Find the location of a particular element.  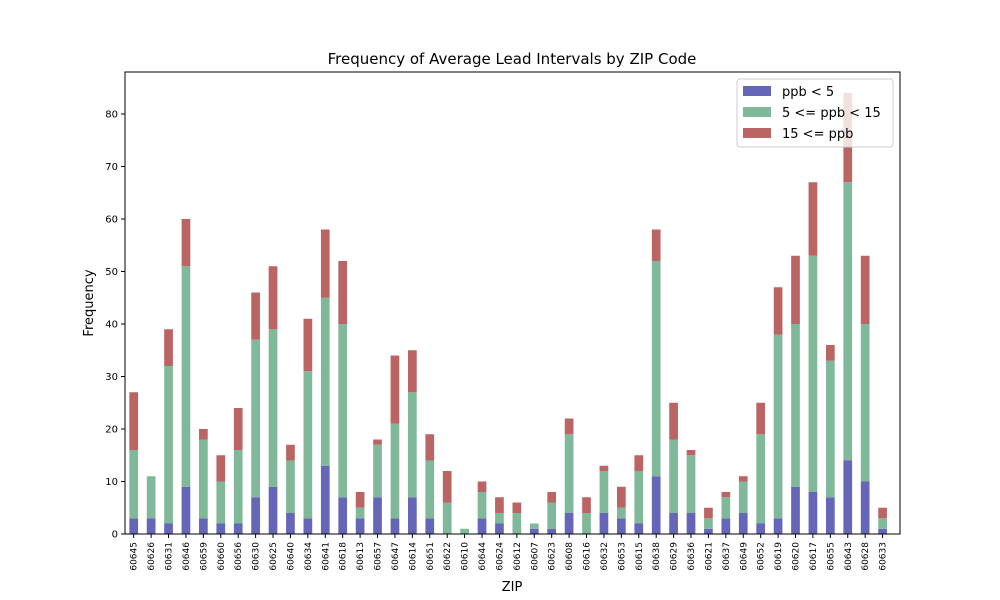

x-tick-label: 60614 is located at coordinates (413, 556).